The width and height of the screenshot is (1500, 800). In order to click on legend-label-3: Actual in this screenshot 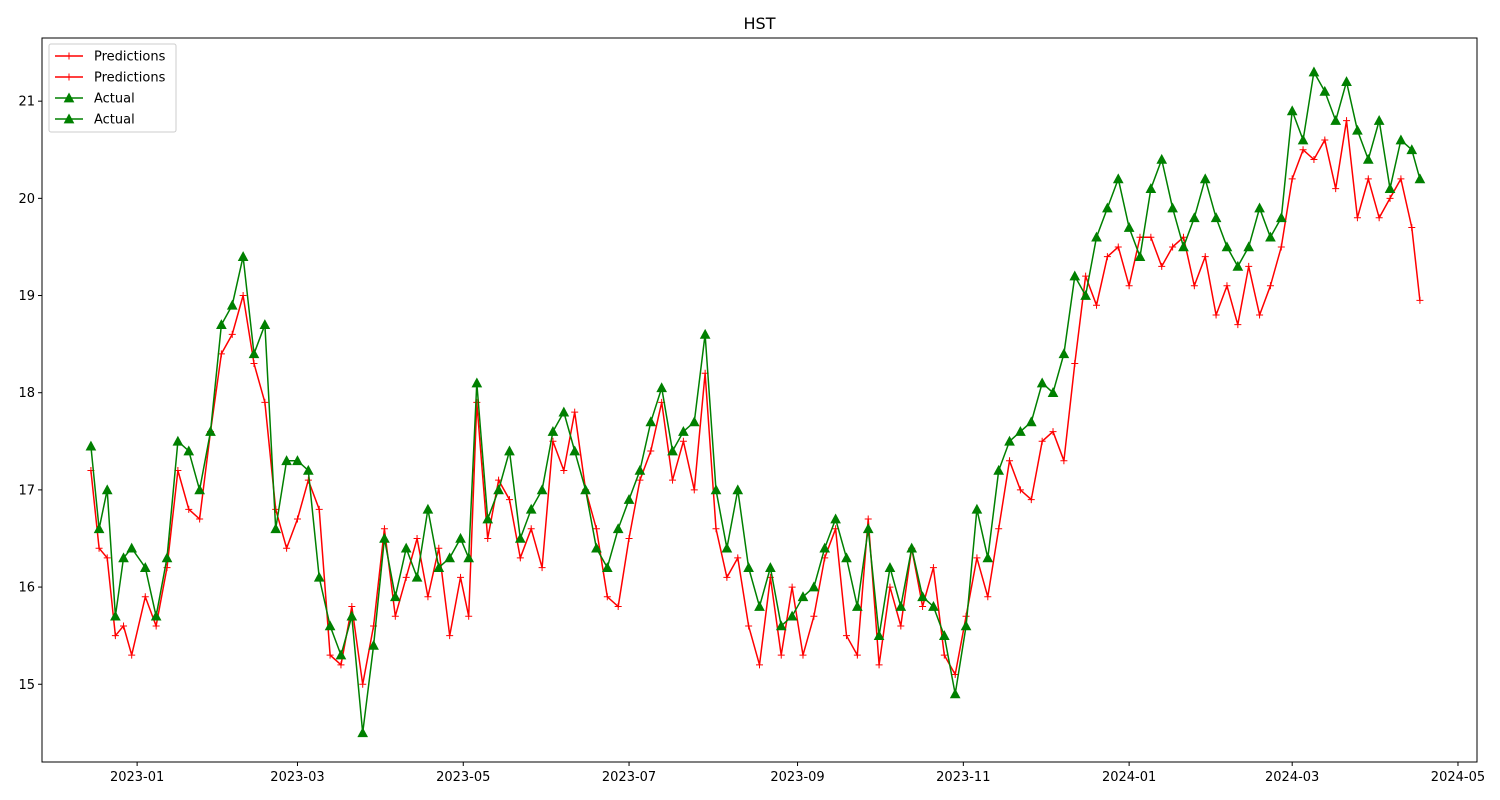, I will do `click(114, 120)`.